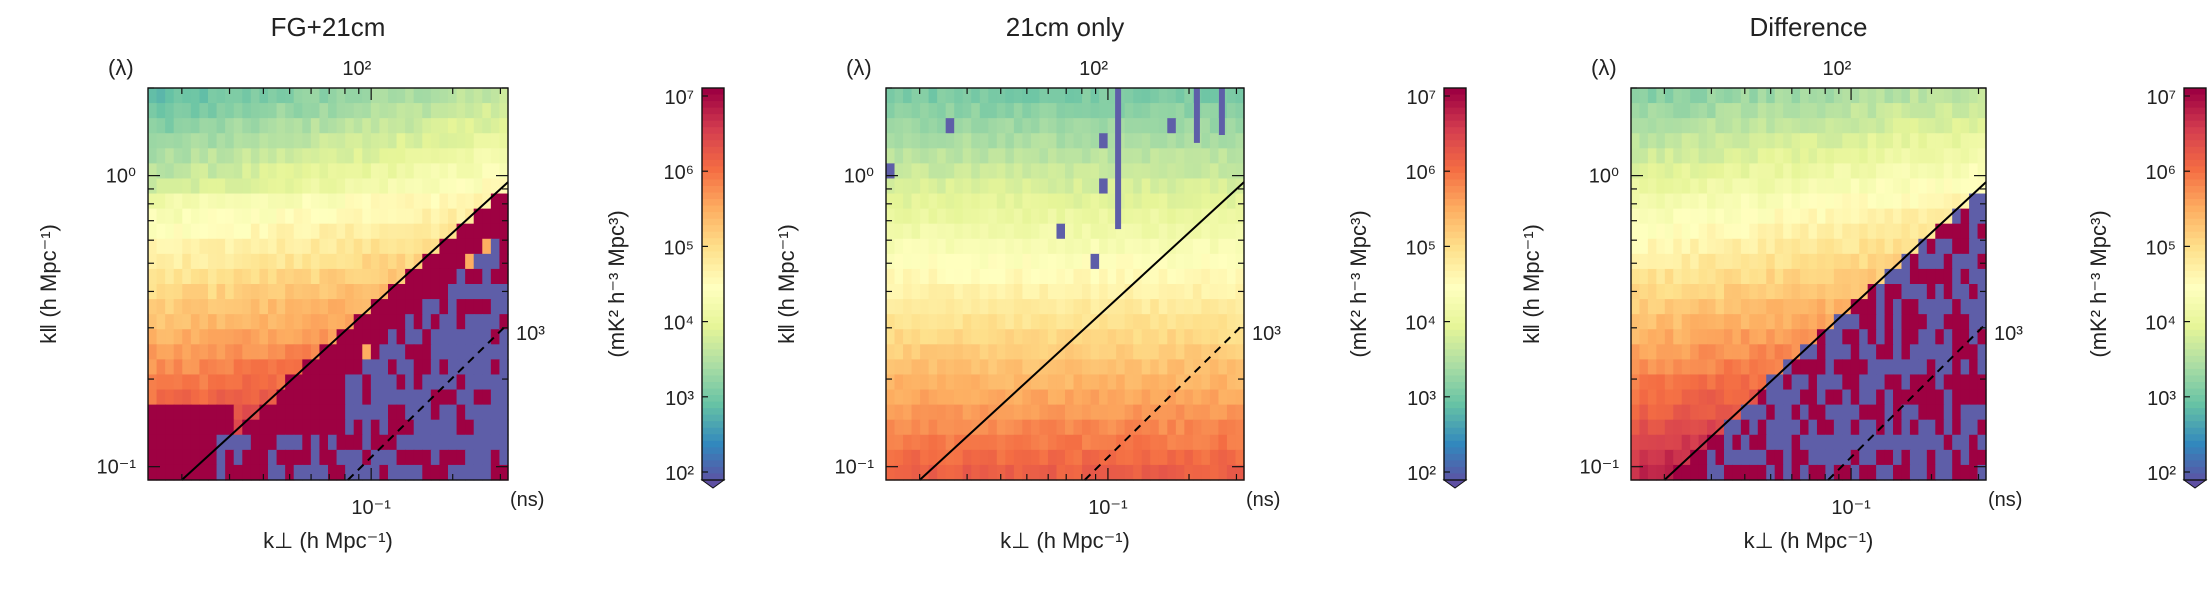 The image size is (2211, 600). What do you see at coordinates (616, 283) in the screenshot?
I see `colorbar-label: (mK² h⁻³ Mpc³)` at bounding box center [616, 283].